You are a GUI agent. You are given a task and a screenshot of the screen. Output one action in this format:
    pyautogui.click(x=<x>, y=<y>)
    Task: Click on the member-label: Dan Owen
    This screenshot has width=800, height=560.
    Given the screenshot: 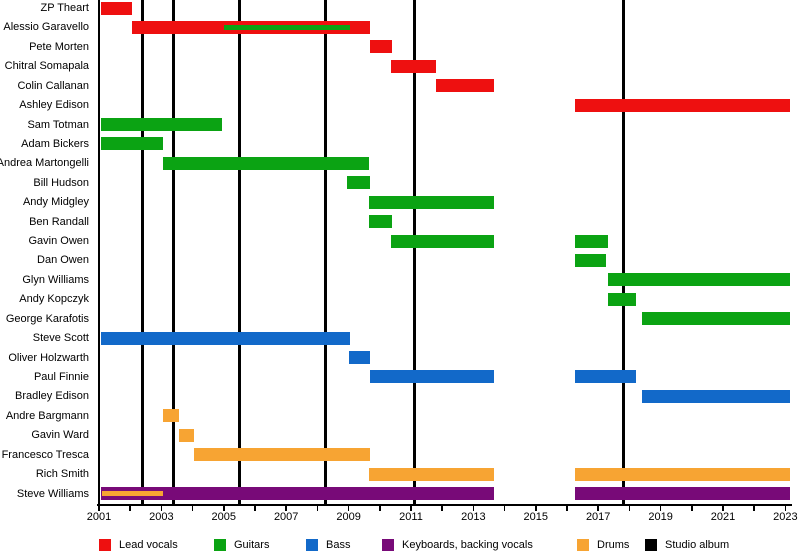 What is the action you would take?
    pyautogui.click(x=63, y=260)
    